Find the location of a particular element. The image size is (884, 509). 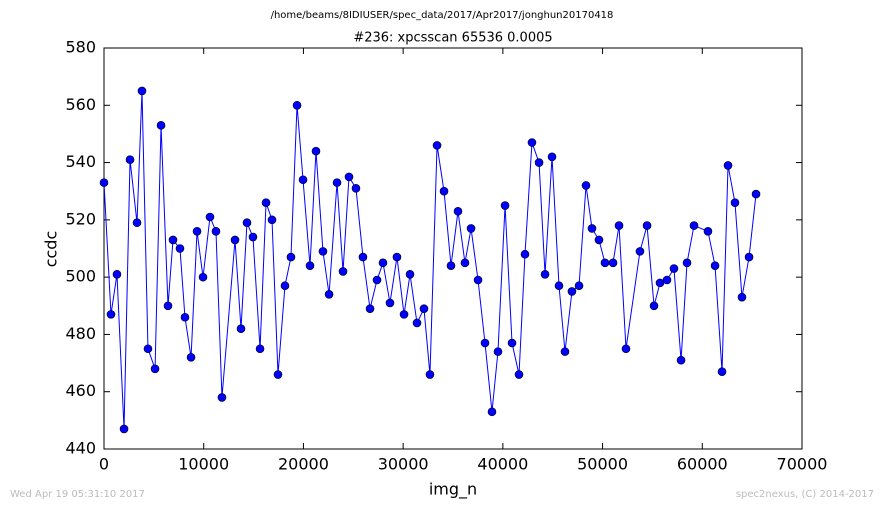

x-tick-label: 30000 is located at coordinates (403, 464).